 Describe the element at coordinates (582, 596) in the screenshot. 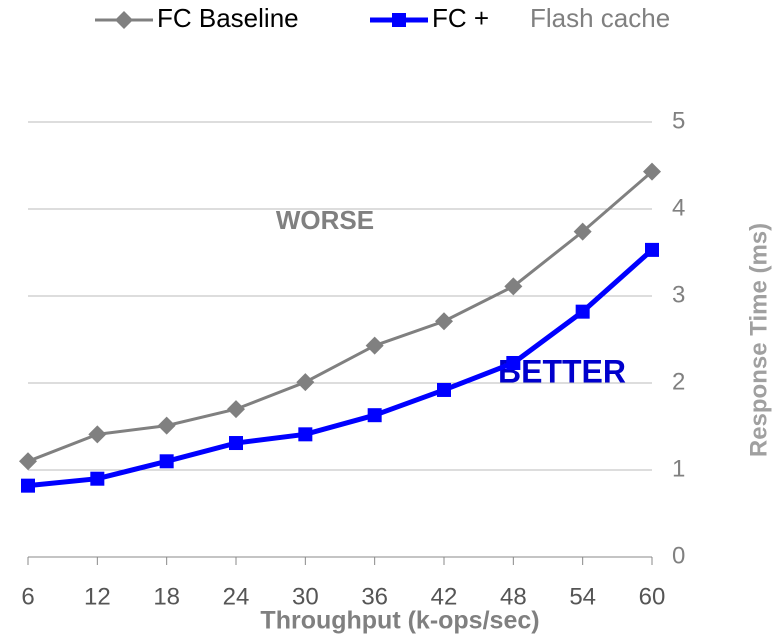

I see `x-tick-label: 54` at that location.